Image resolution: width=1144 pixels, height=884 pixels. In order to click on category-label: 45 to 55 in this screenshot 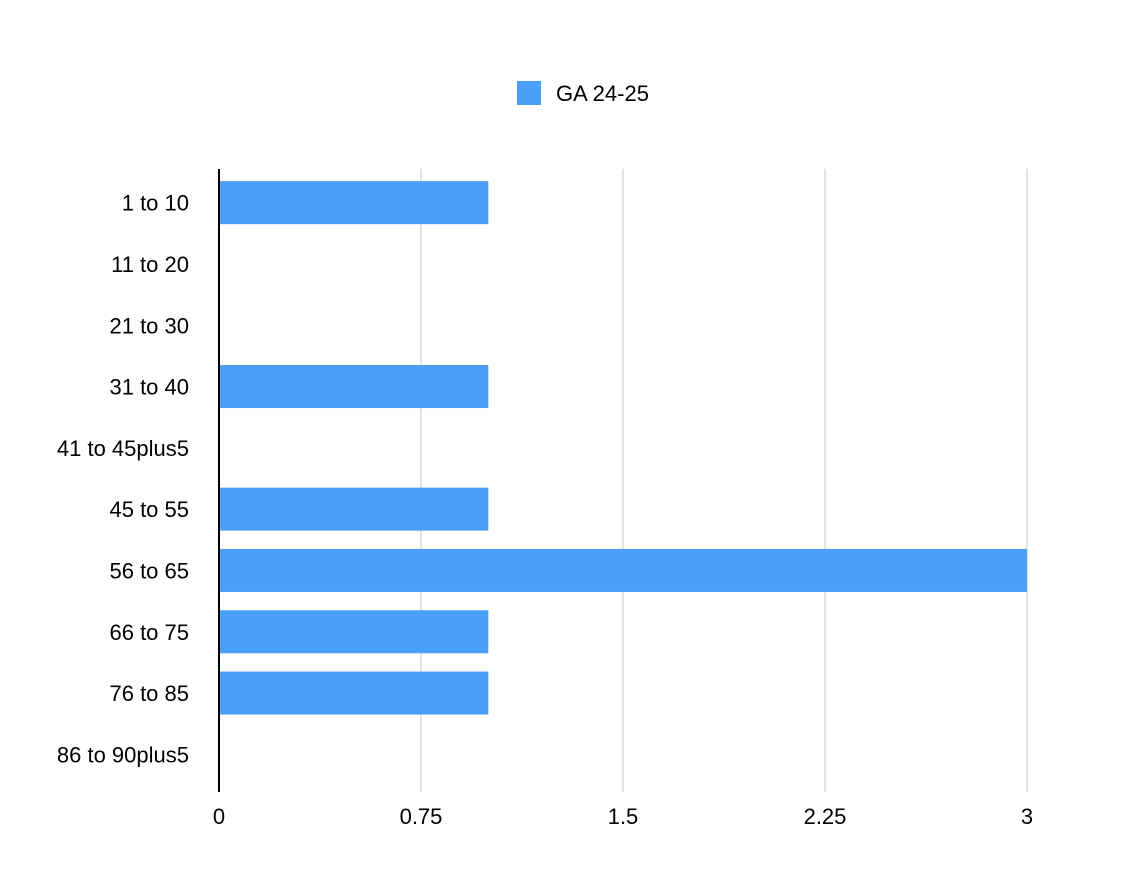, I will do `click(149, 509)`.